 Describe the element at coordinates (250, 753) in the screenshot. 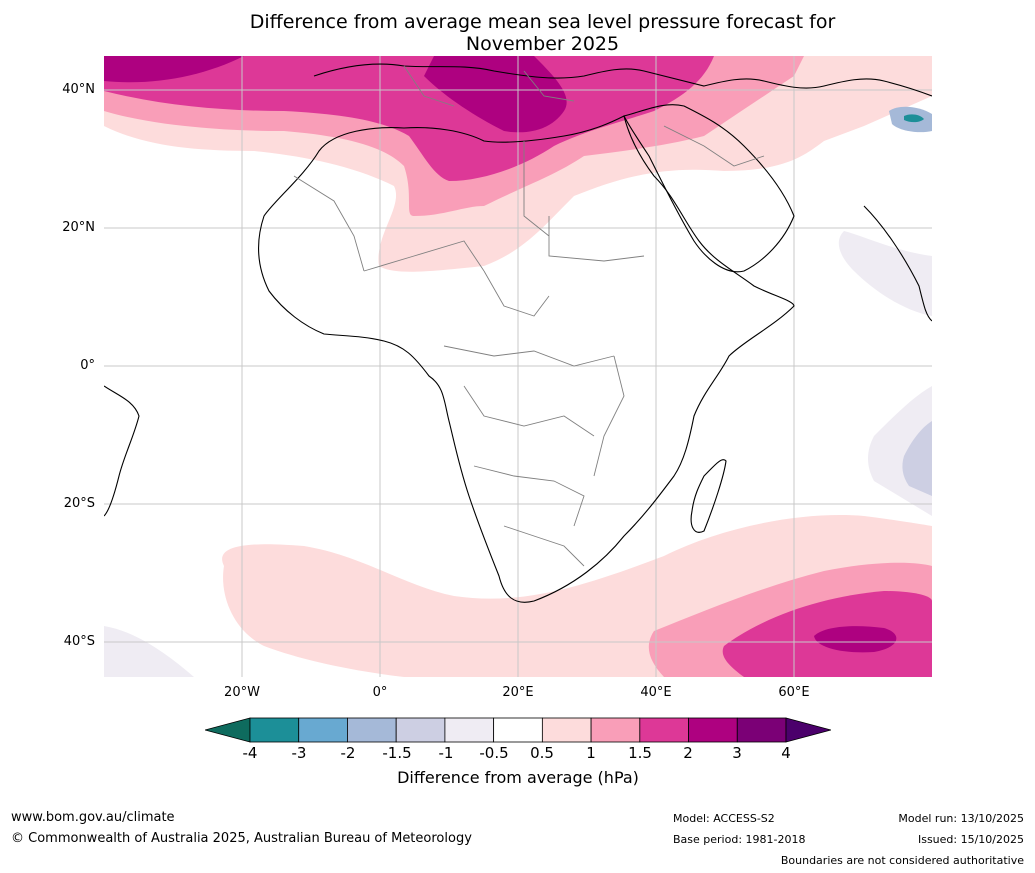

I see `cb-tick-neg4: -4` at that location.